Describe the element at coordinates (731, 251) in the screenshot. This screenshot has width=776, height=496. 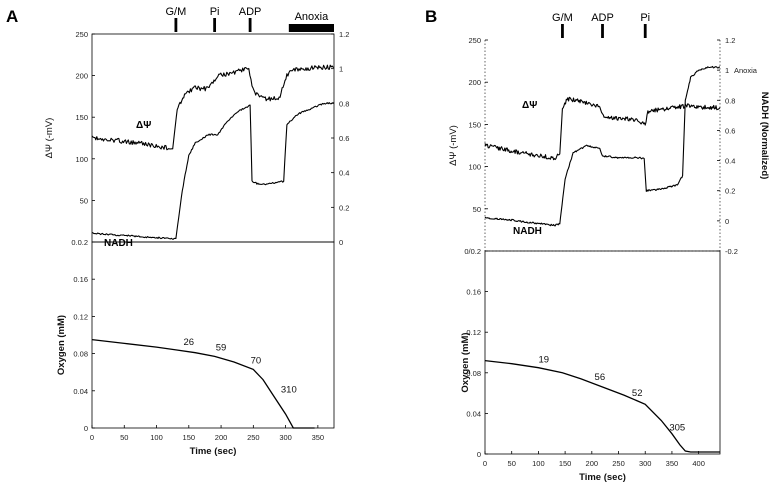
I see `top-right-tick-label: -0.2` at that location.